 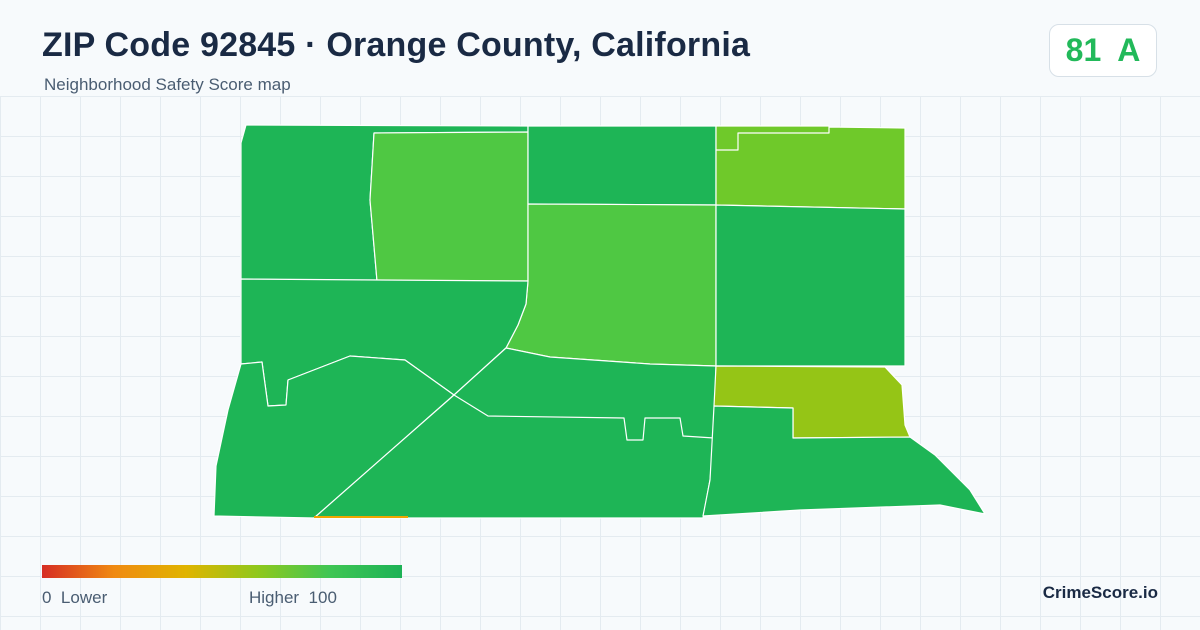 What do you see at coordinates (1103, 50) in the screenshot?
I see `safety-score-card: 81 A` at bounding box center [1103, 50].